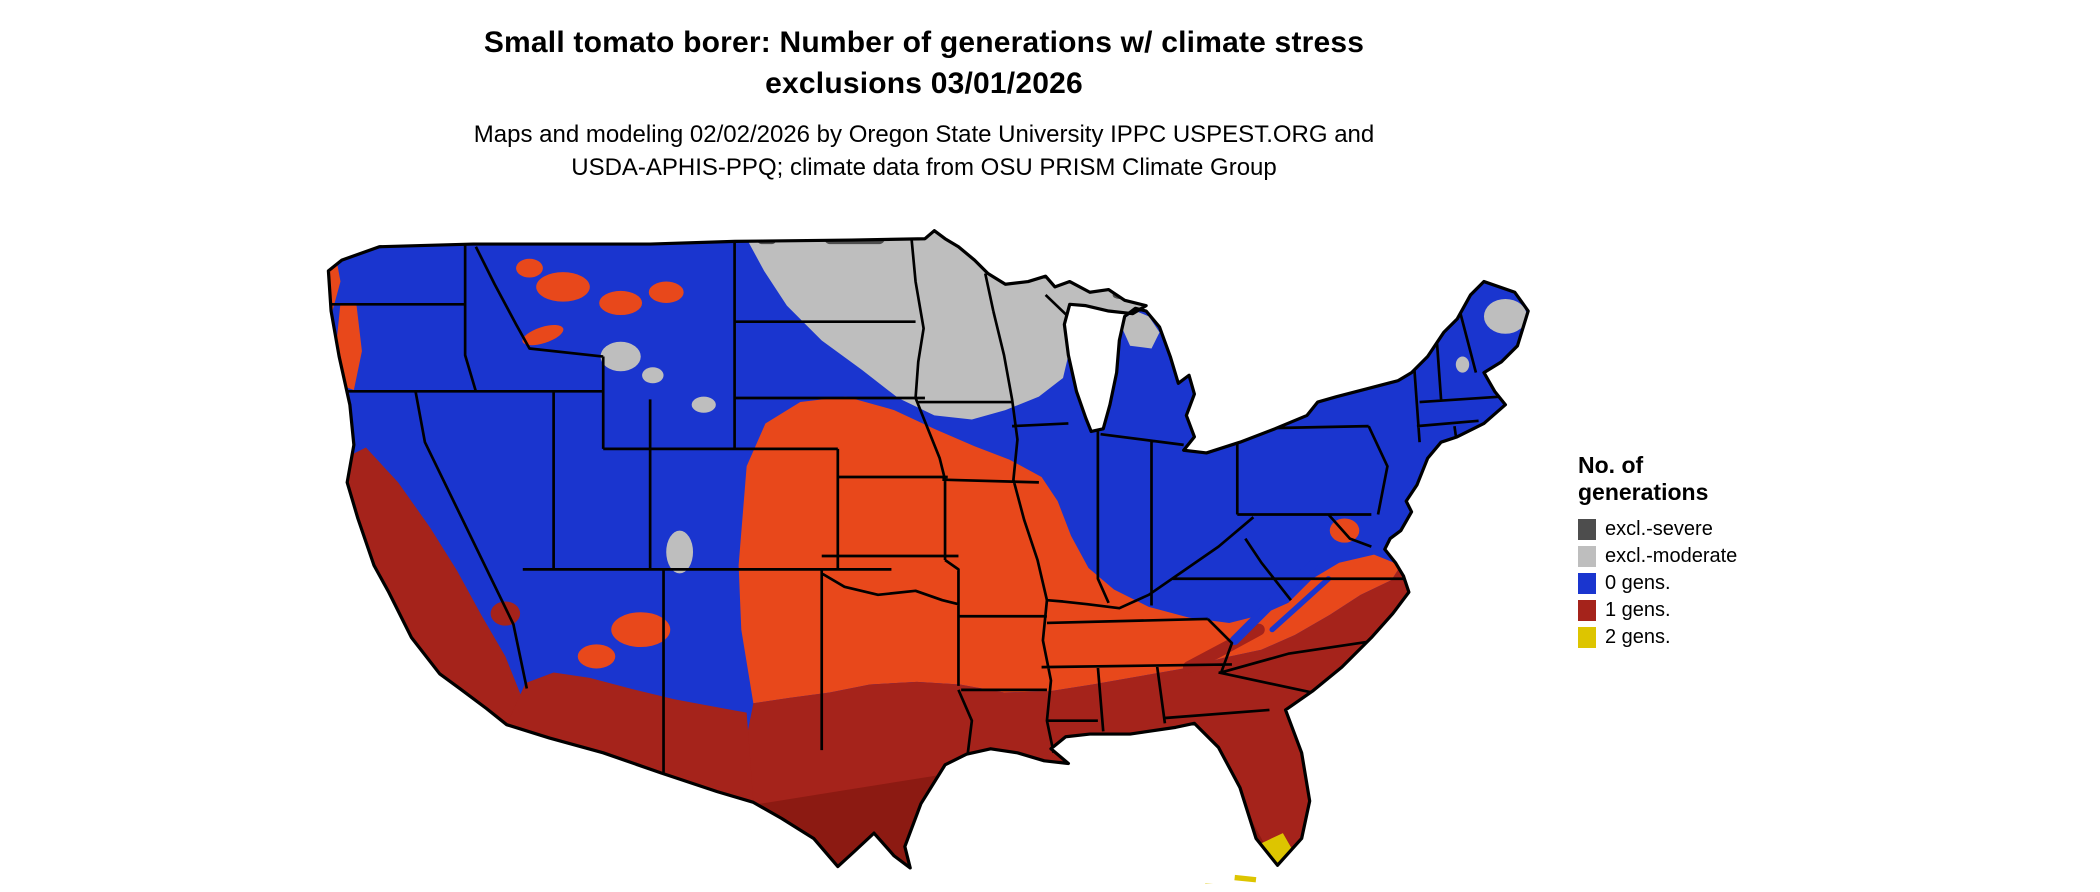 The height and width of the screenshot is (892, 2100). I want to click on legend-label: excl.-moderate, so click(1671, 556).